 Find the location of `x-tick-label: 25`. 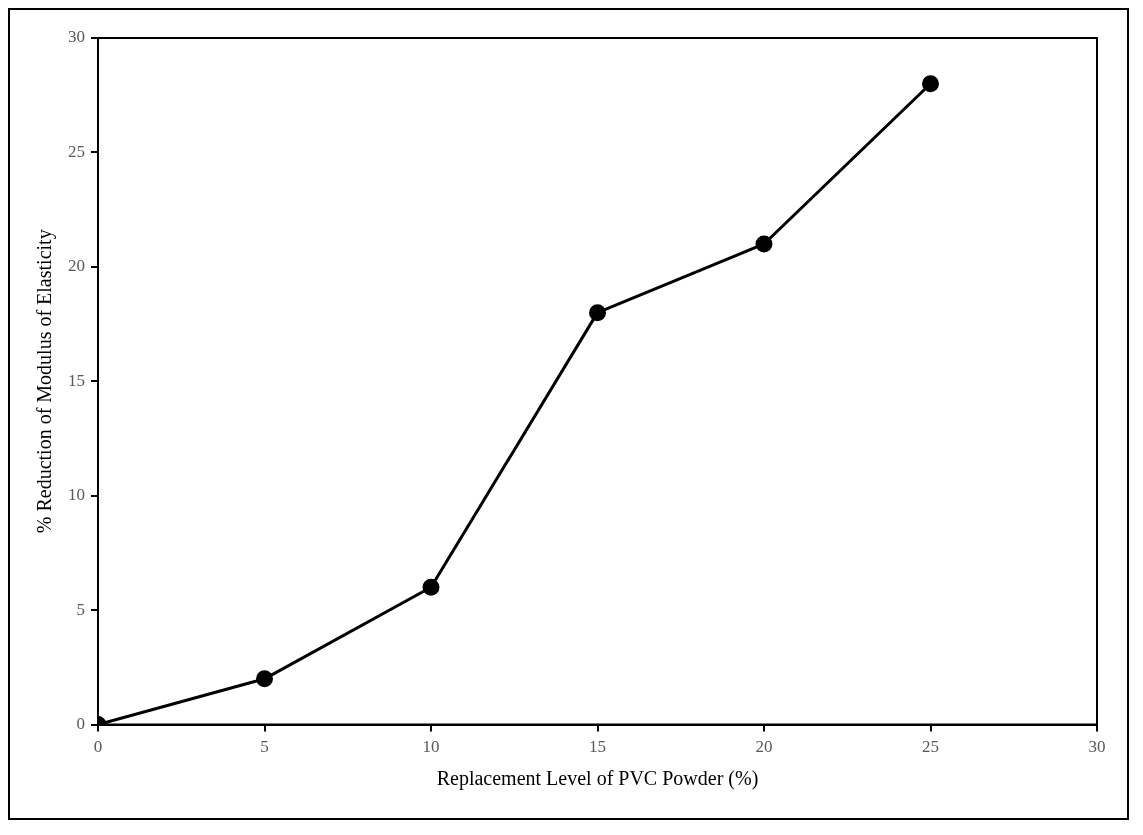

x-tick-label: 25 is located at coordinates (930, 747).